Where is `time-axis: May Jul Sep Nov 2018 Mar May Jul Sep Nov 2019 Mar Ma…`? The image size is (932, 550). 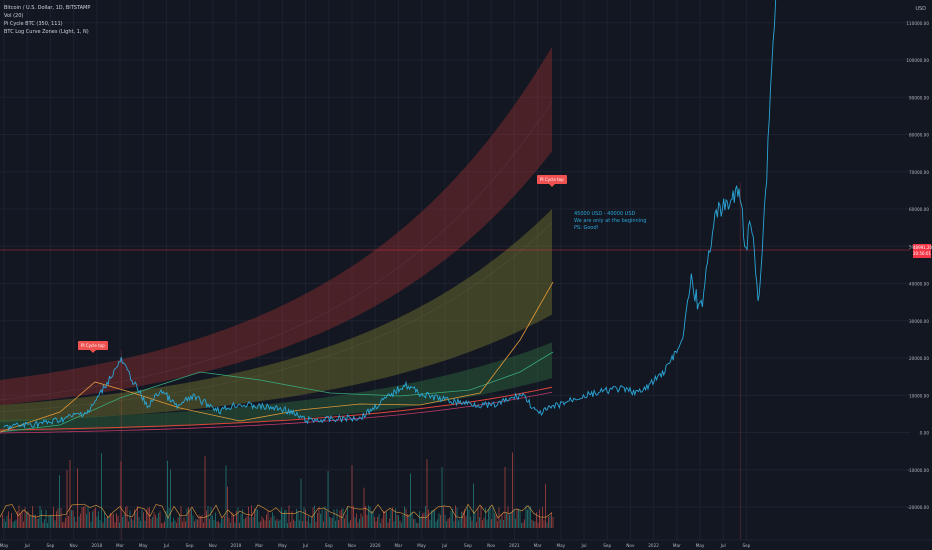
time-axis: May Jul Sep Nov 2018 Mar May Jul Sep Nov 2019 Mar Ma… is located at coordinates (466, 544).